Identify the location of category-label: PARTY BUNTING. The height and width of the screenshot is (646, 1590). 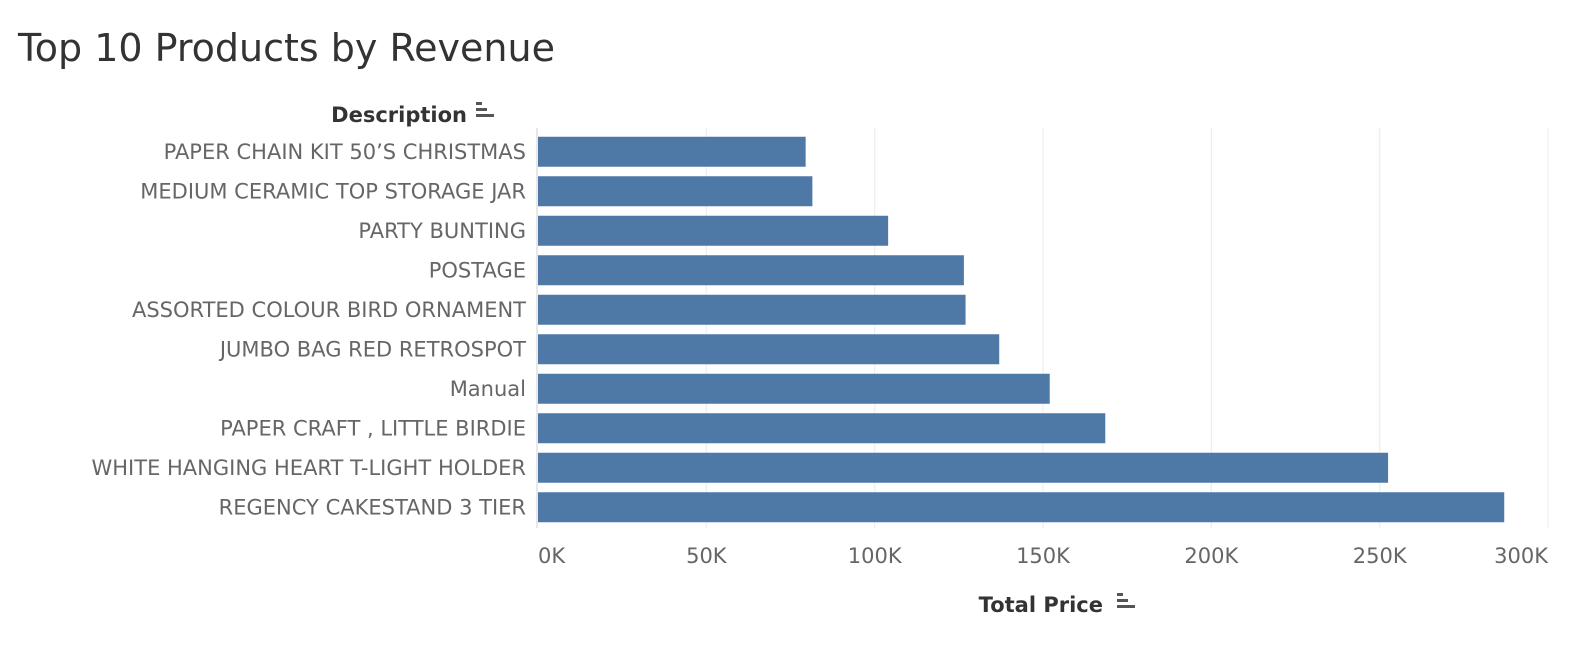
(442, 231).